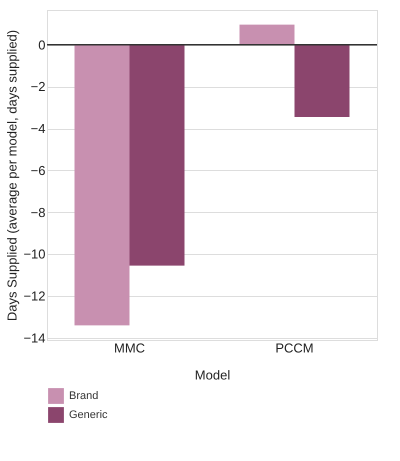  I want to click on y-axis-title: Days Supplied (average per model, days supplied), so click(12, 176).